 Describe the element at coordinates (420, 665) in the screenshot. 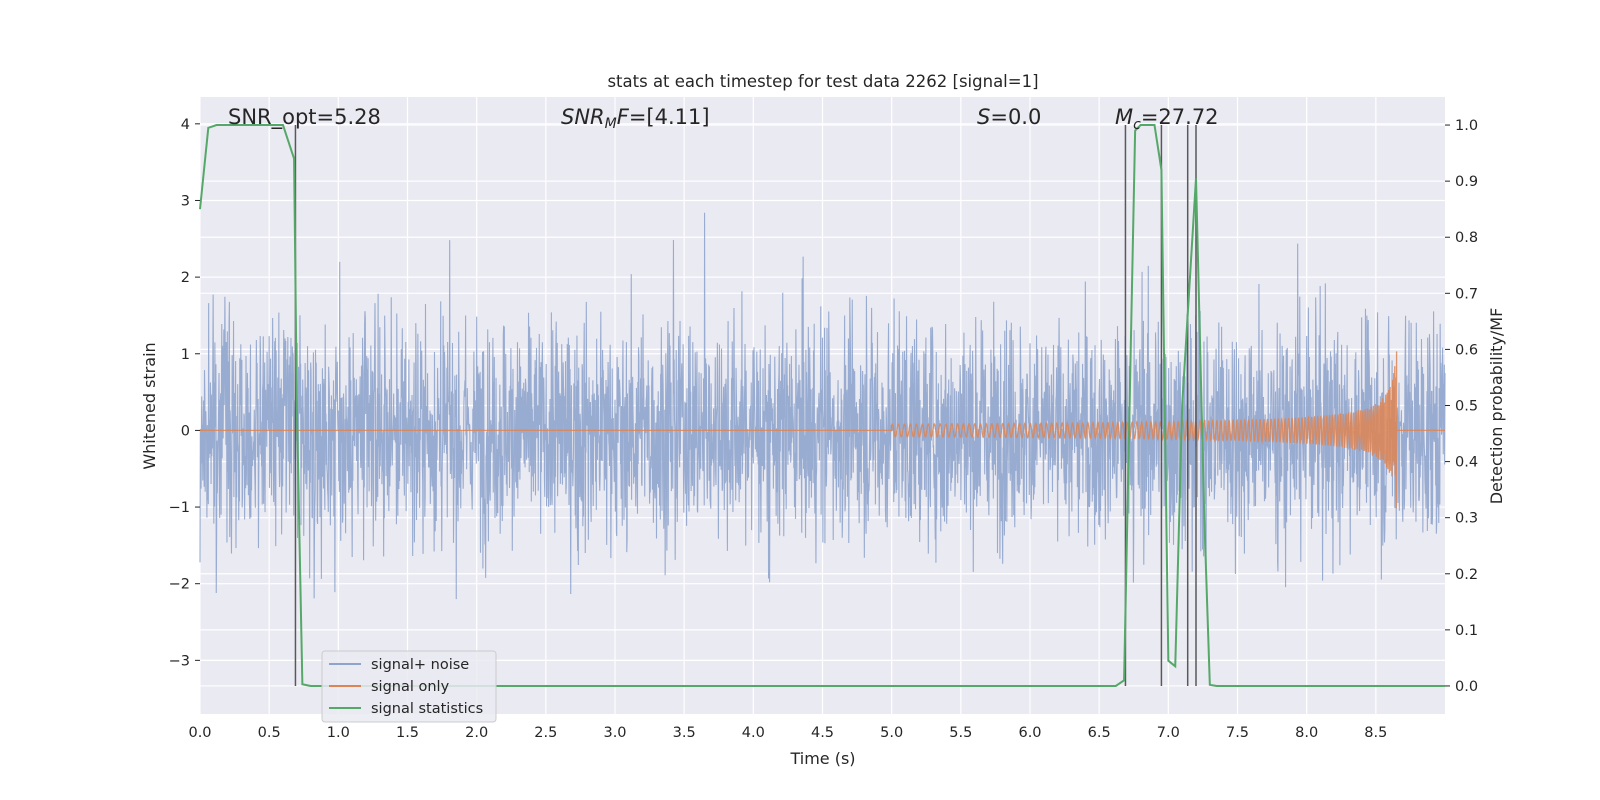

I see `legend-label-signal-noise: signal+ noise` at that location.